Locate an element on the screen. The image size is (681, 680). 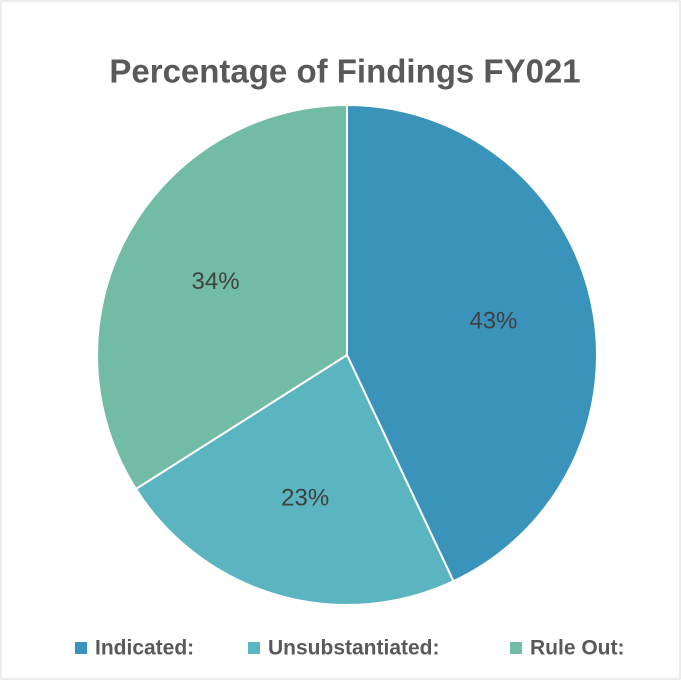
data-label: 34% is located at coordinates (216, 281).